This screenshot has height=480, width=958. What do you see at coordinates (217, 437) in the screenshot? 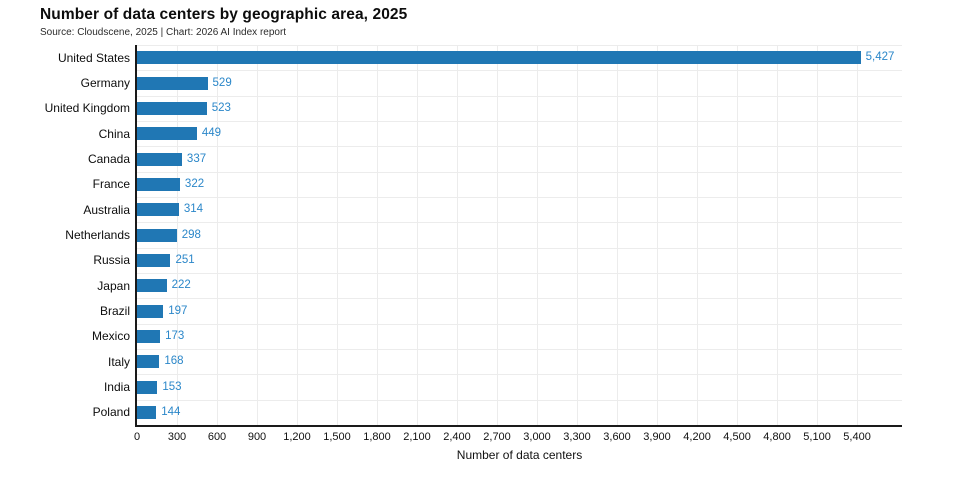
I see `x-tick-label: 600` at bounding box center [217, 437].